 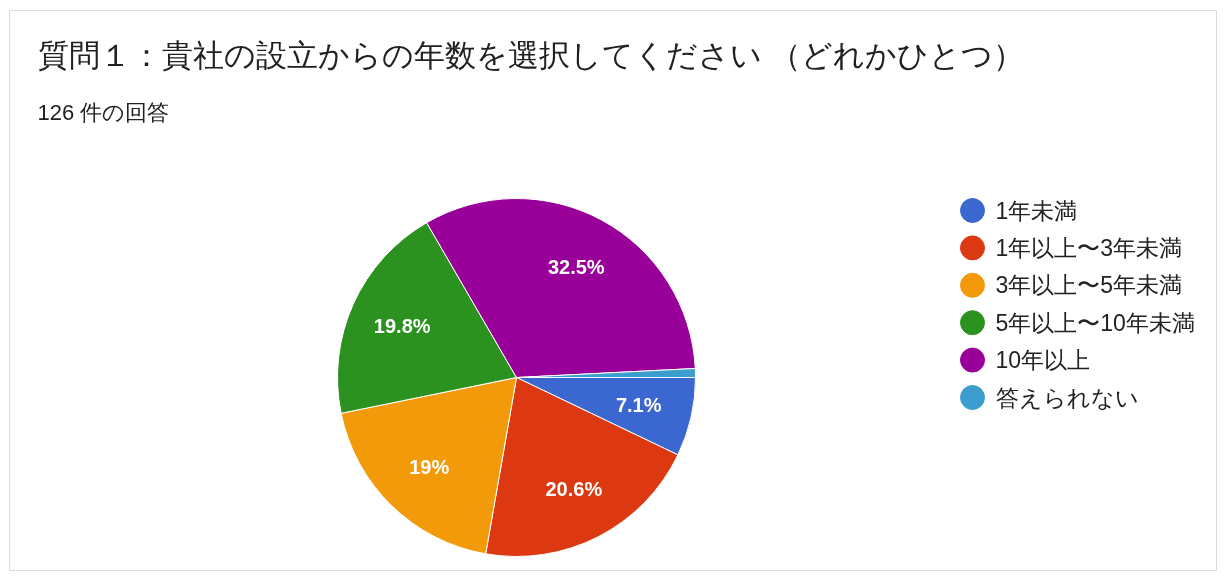 I want to click on legend-label: 1年以上〜3年未満, so click(x=1089, y=247).